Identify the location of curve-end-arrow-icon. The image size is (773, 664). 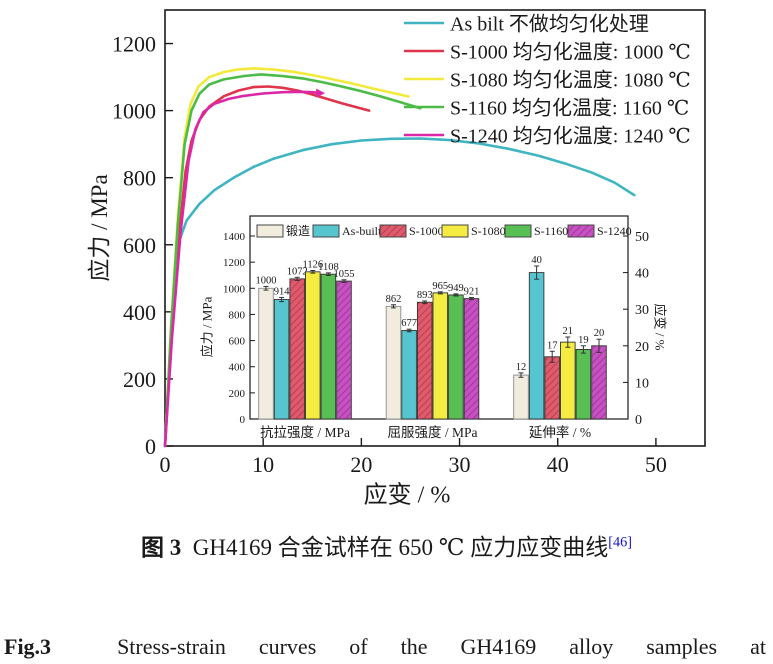
(321, 93).